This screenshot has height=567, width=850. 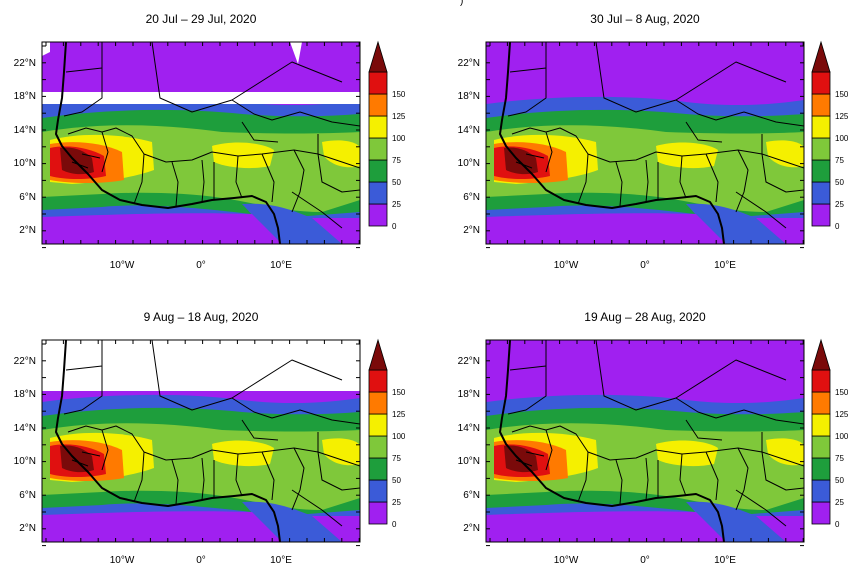 What do you see at coordinates (201, 19) in the screenshot?
I see `panel-title: 20 Jul – 29 Jul, 2020` at bounding box center [201, 19].